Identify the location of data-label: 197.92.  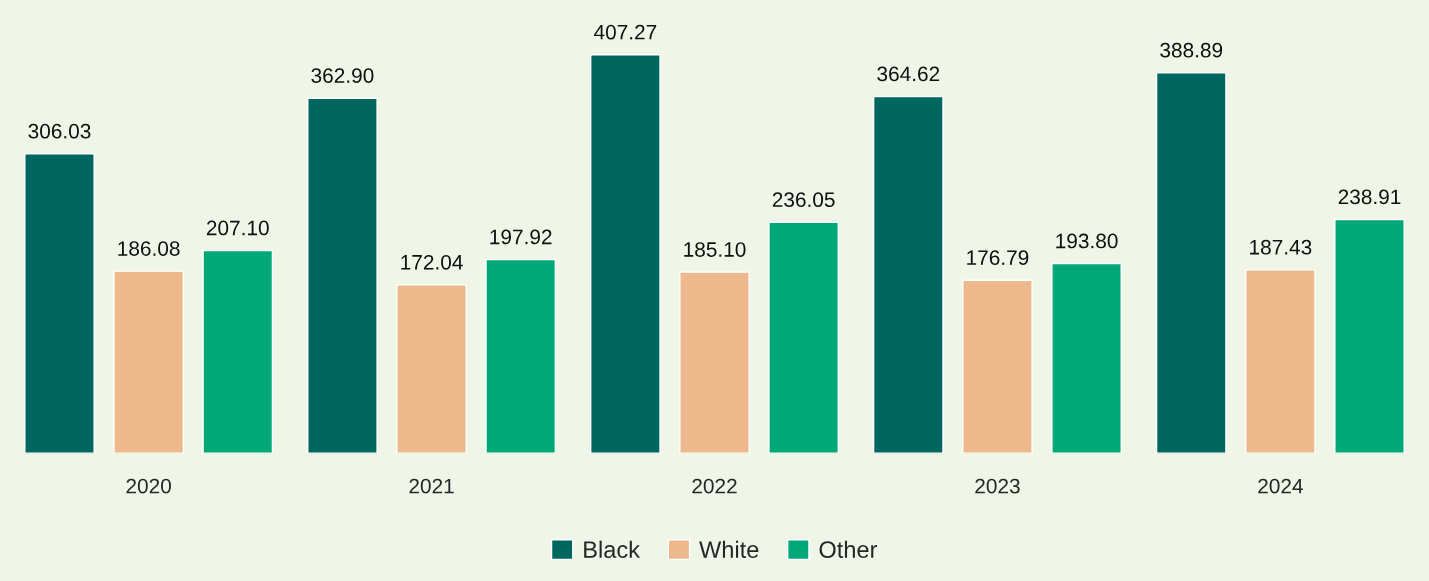
(521, 237).